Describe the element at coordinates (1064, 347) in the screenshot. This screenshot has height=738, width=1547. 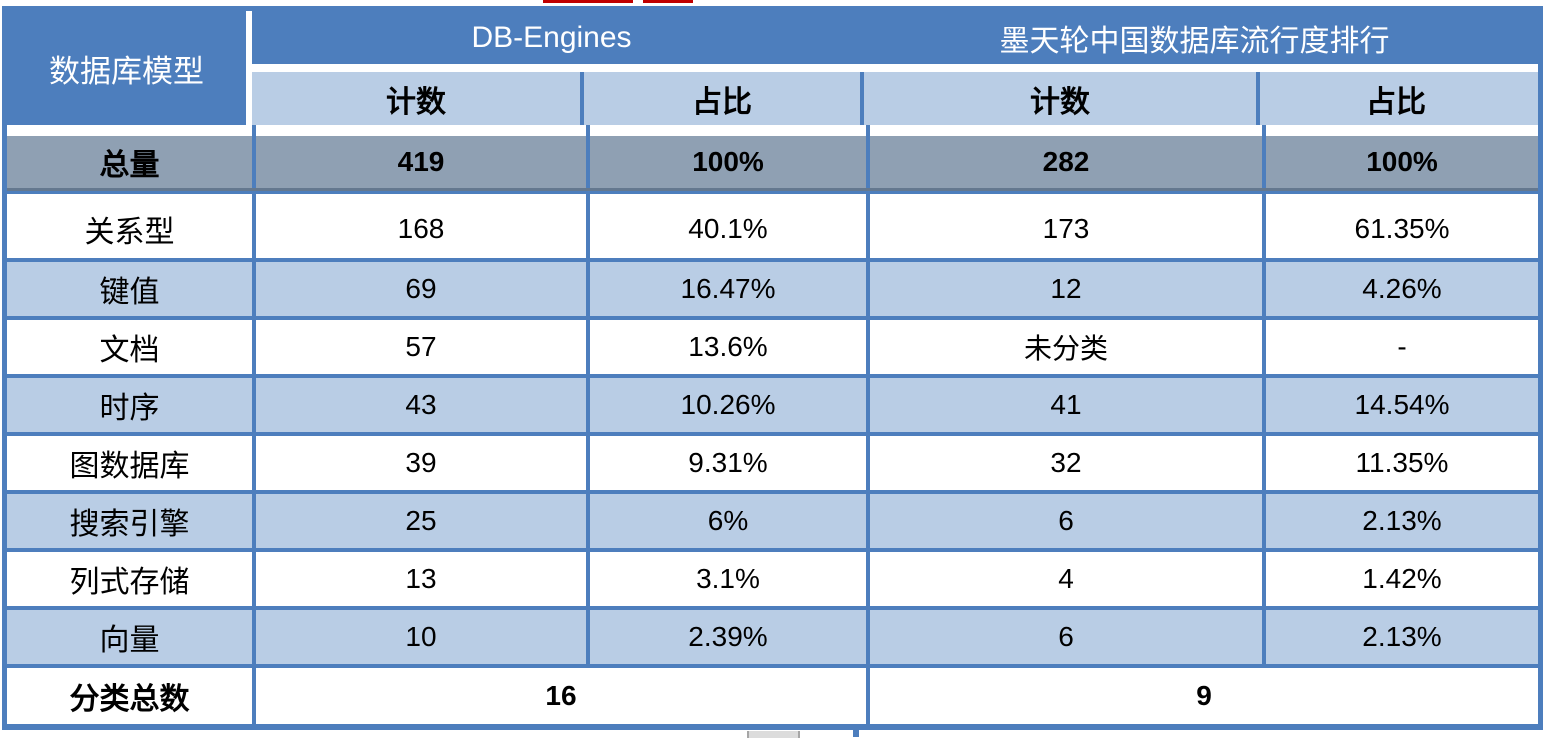
I see `value-cell: 未分类` at that location.